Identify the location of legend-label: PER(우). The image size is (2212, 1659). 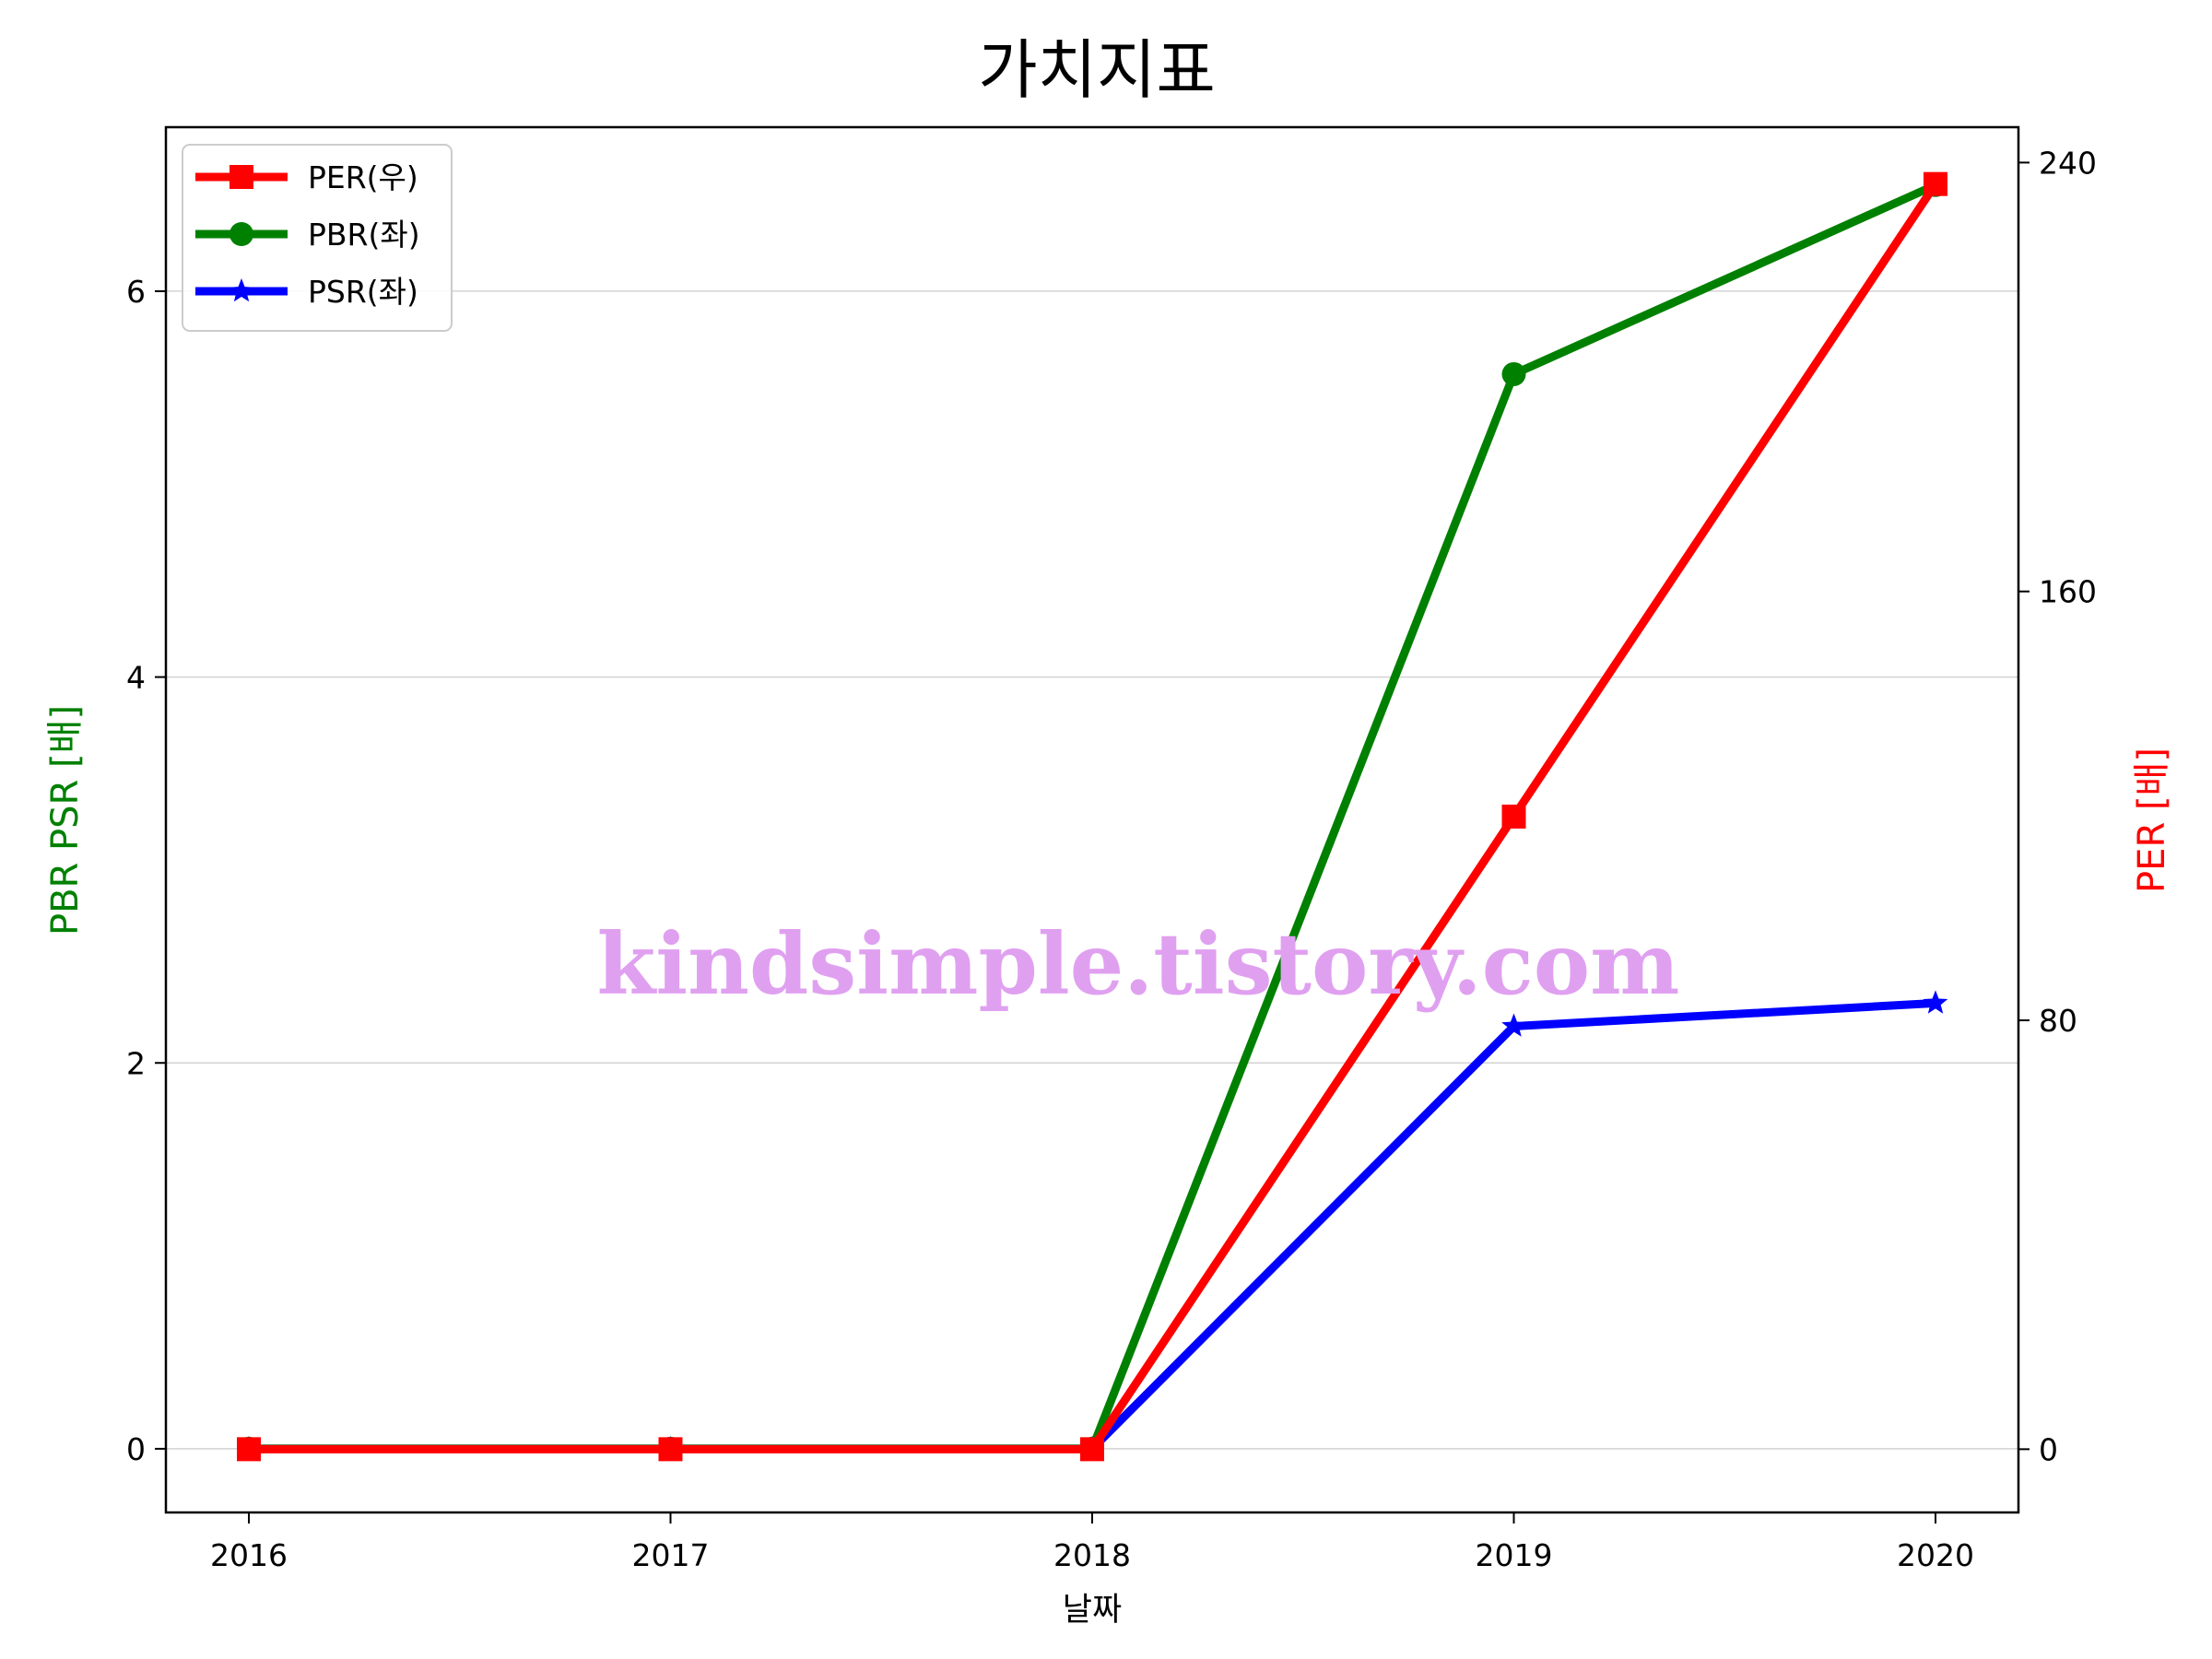
(363, 177).